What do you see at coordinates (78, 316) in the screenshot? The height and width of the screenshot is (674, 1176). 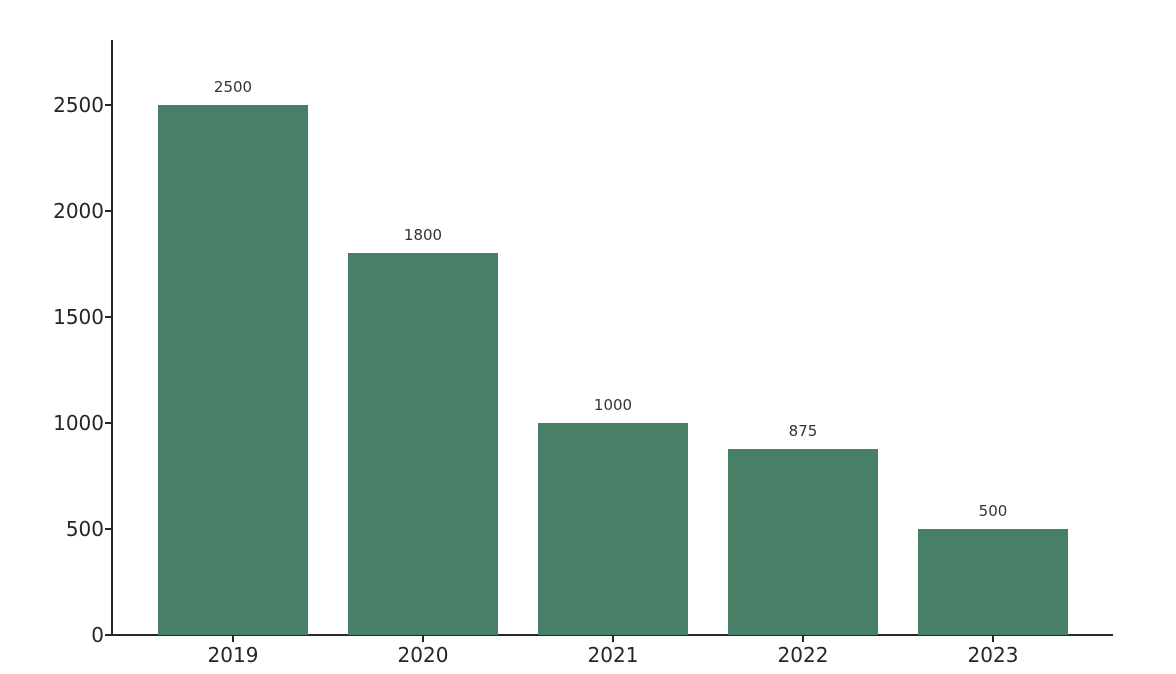 I see `y-tick-label: 1500` at bounding box center [78, 316].